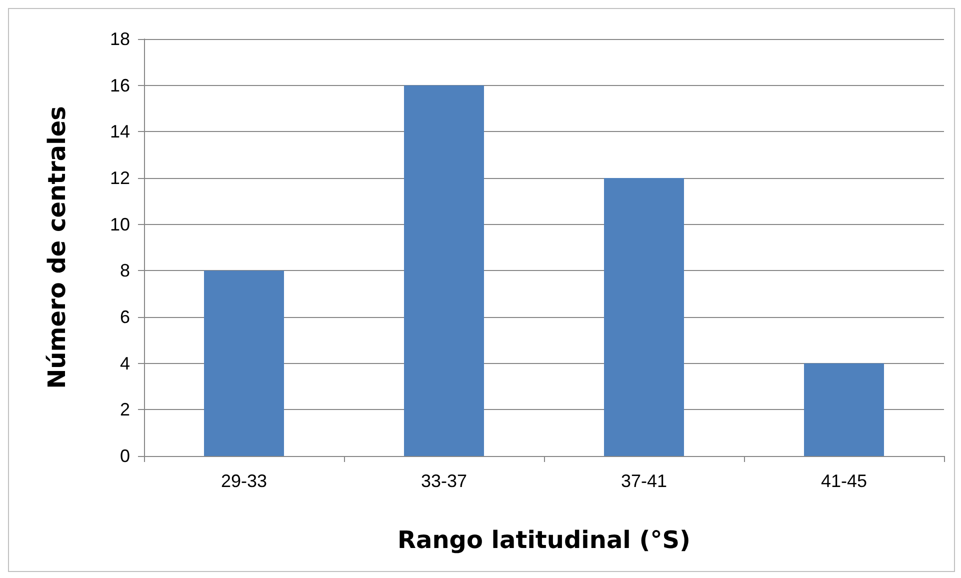 The height and width of the screenshot is (578, 961). What do you see at coordinates (244, 481) in the screenshot?
I see `x-tick-label: 29-33` at bounding box center [244, 481].